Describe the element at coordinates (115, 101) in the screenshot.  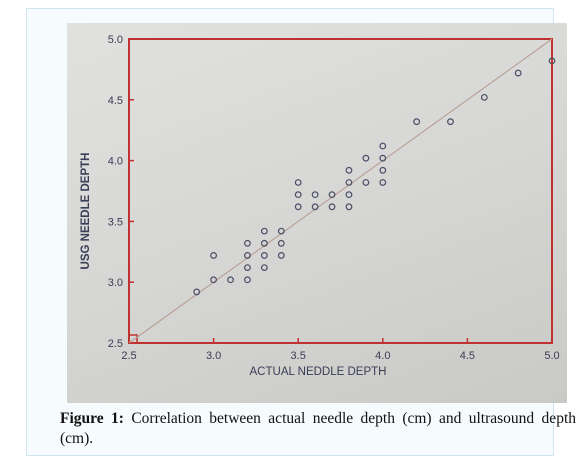
I see `y-tick-label: 4.5` at that location.